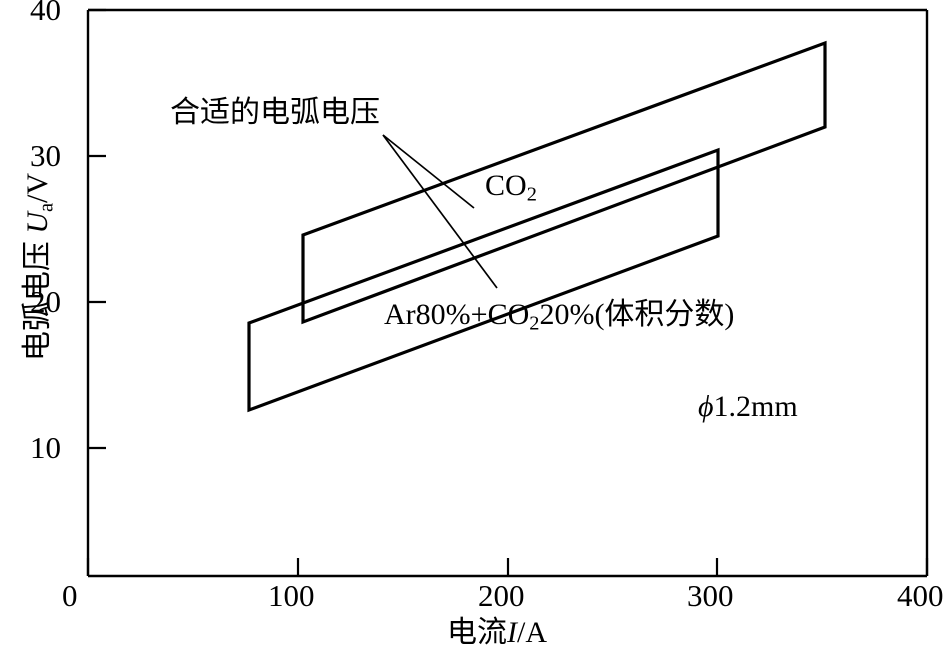 The image size is (952, 658). What do you see at coordinates (532, 632) in the screenshot?
I see `x-axis-title-unit: /A` at bounding box center [532, 632].